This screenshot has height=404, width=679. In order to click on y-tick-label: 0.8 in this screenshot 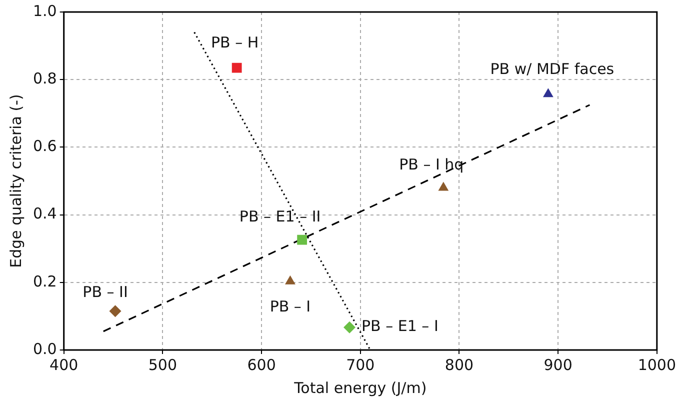, I will do `click(44, 78)`.